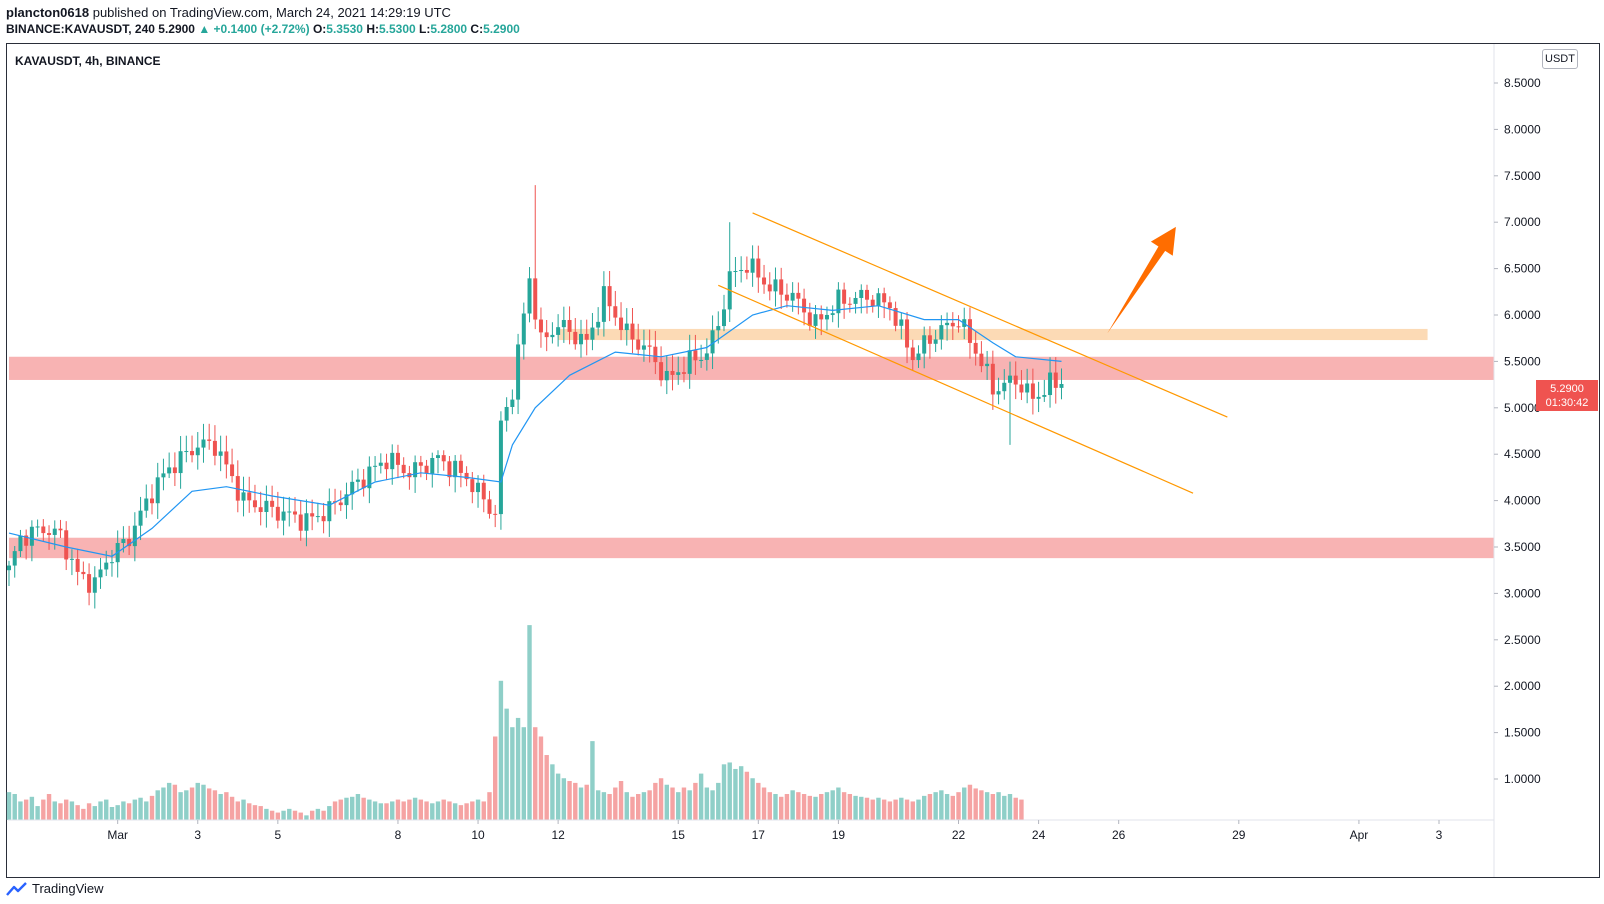  What do you see at coordinates (1522, 640) in the screenshot?
I see `price-tick-label: 2.5000` at bounding box center [1522, 640].